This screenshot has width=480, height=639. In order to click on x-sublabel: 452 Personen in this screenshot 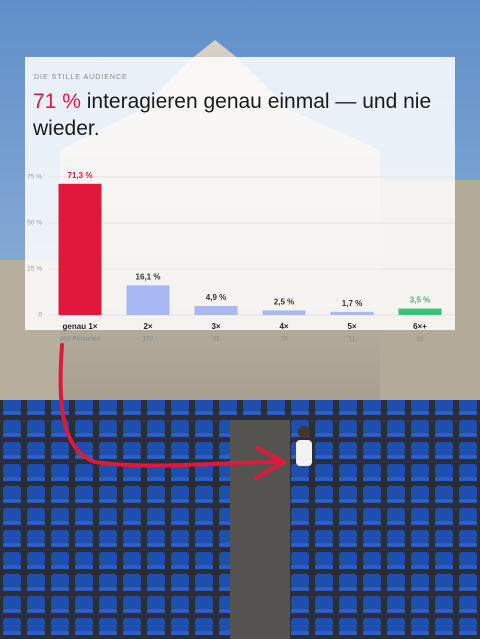, I will do `click(80, 339)`.